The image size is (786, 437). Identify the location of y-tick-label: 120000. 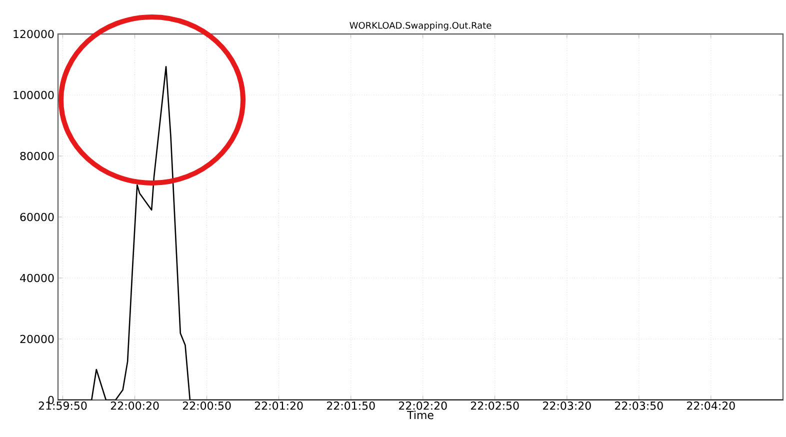
(34, 34).